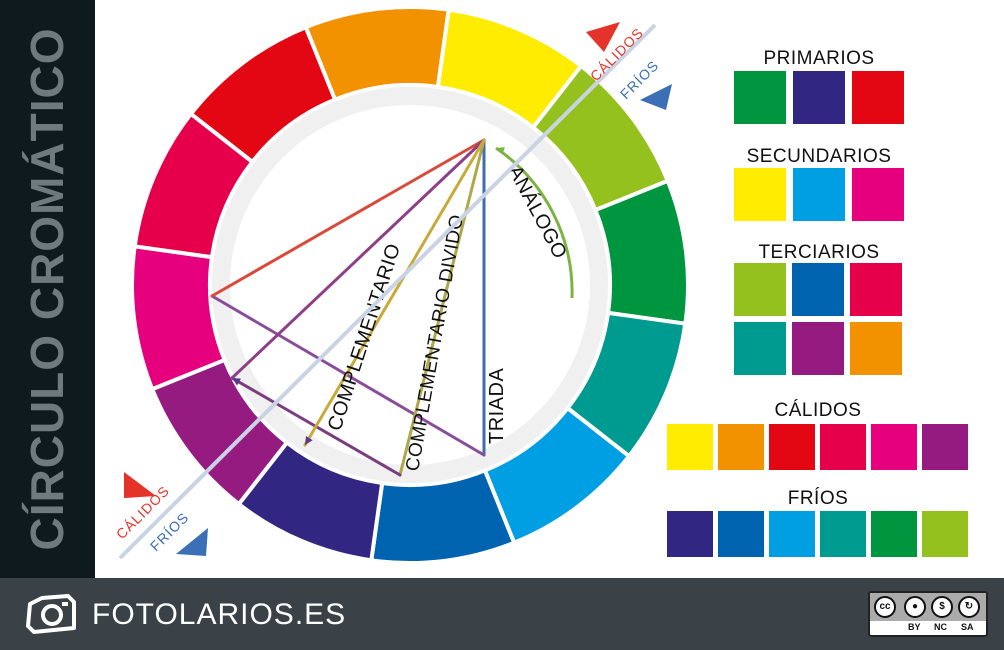 The image size is (1004, 650). Describe the element at coordinates (497, 406) in the screenshot. I see `triad-label: TRIADA` at that location.